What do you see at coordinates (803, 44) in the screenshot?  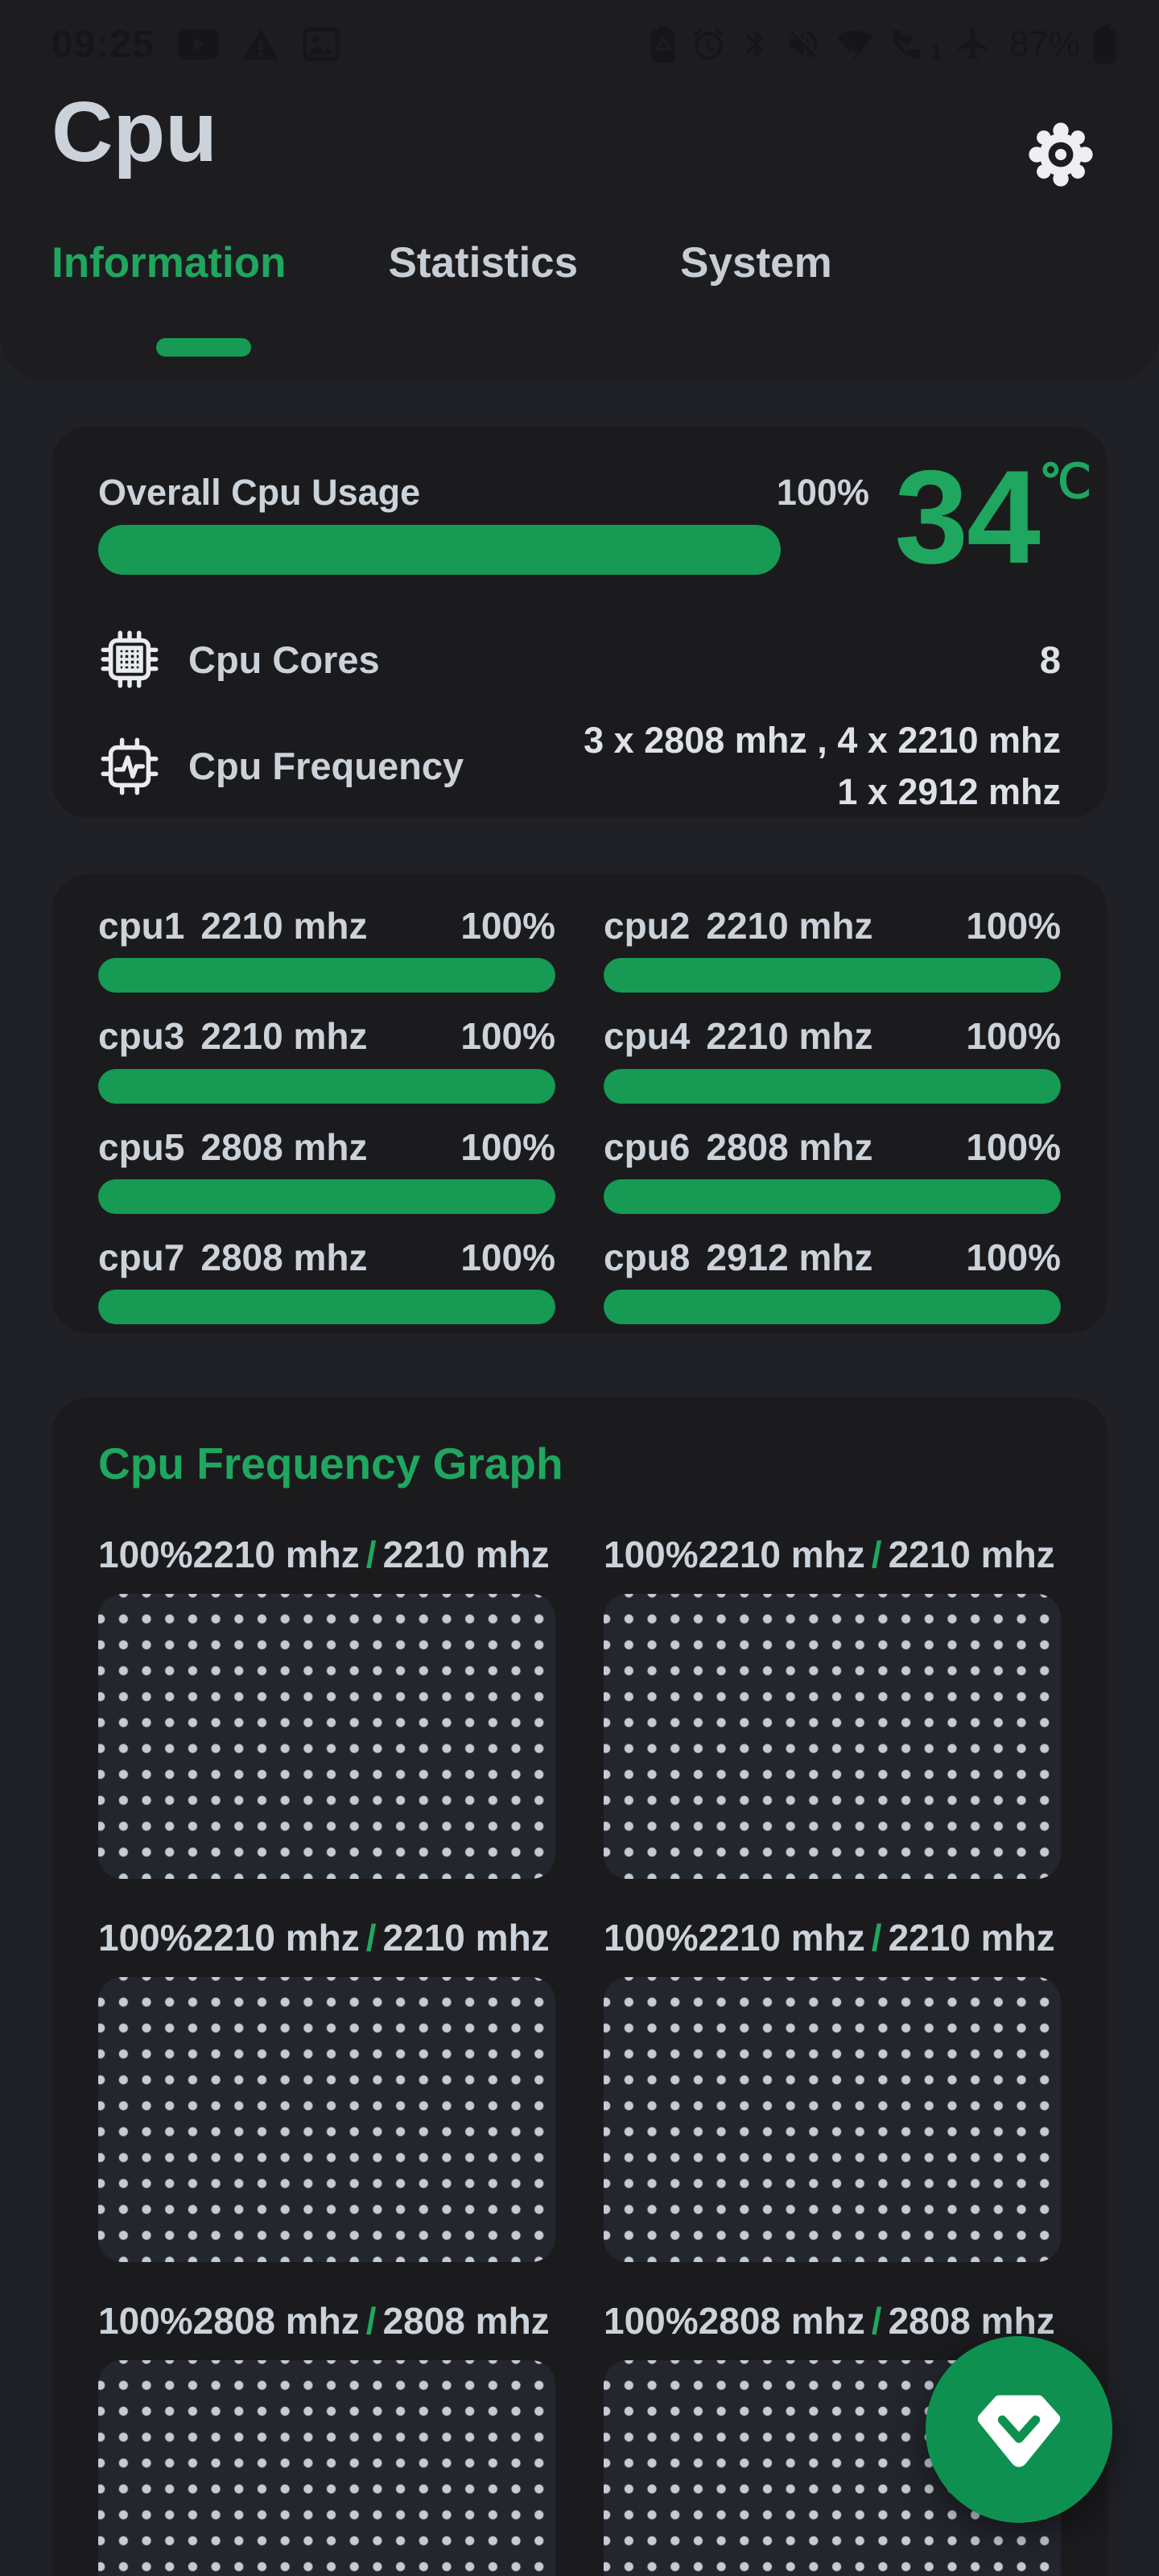 I see `vibrate-mute-icon` at bounding box center [803, 44].